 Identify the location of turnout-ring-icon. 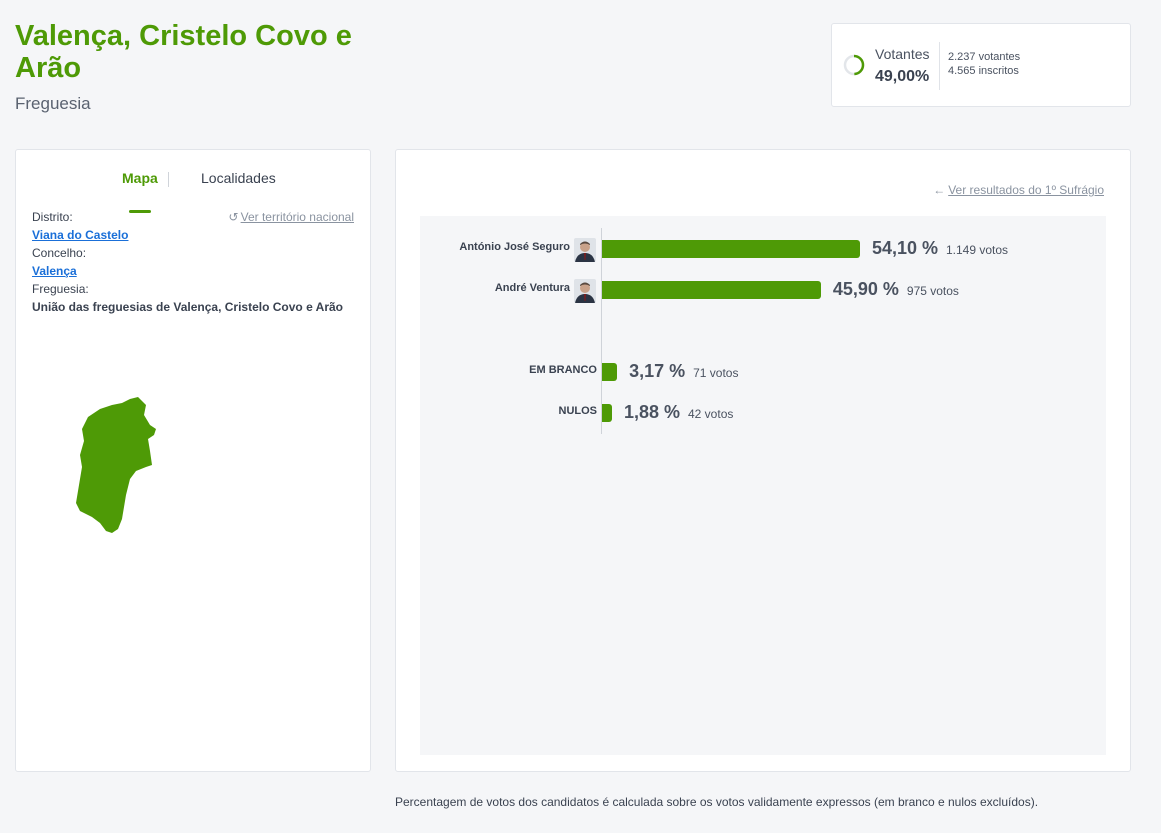
(854, 65).